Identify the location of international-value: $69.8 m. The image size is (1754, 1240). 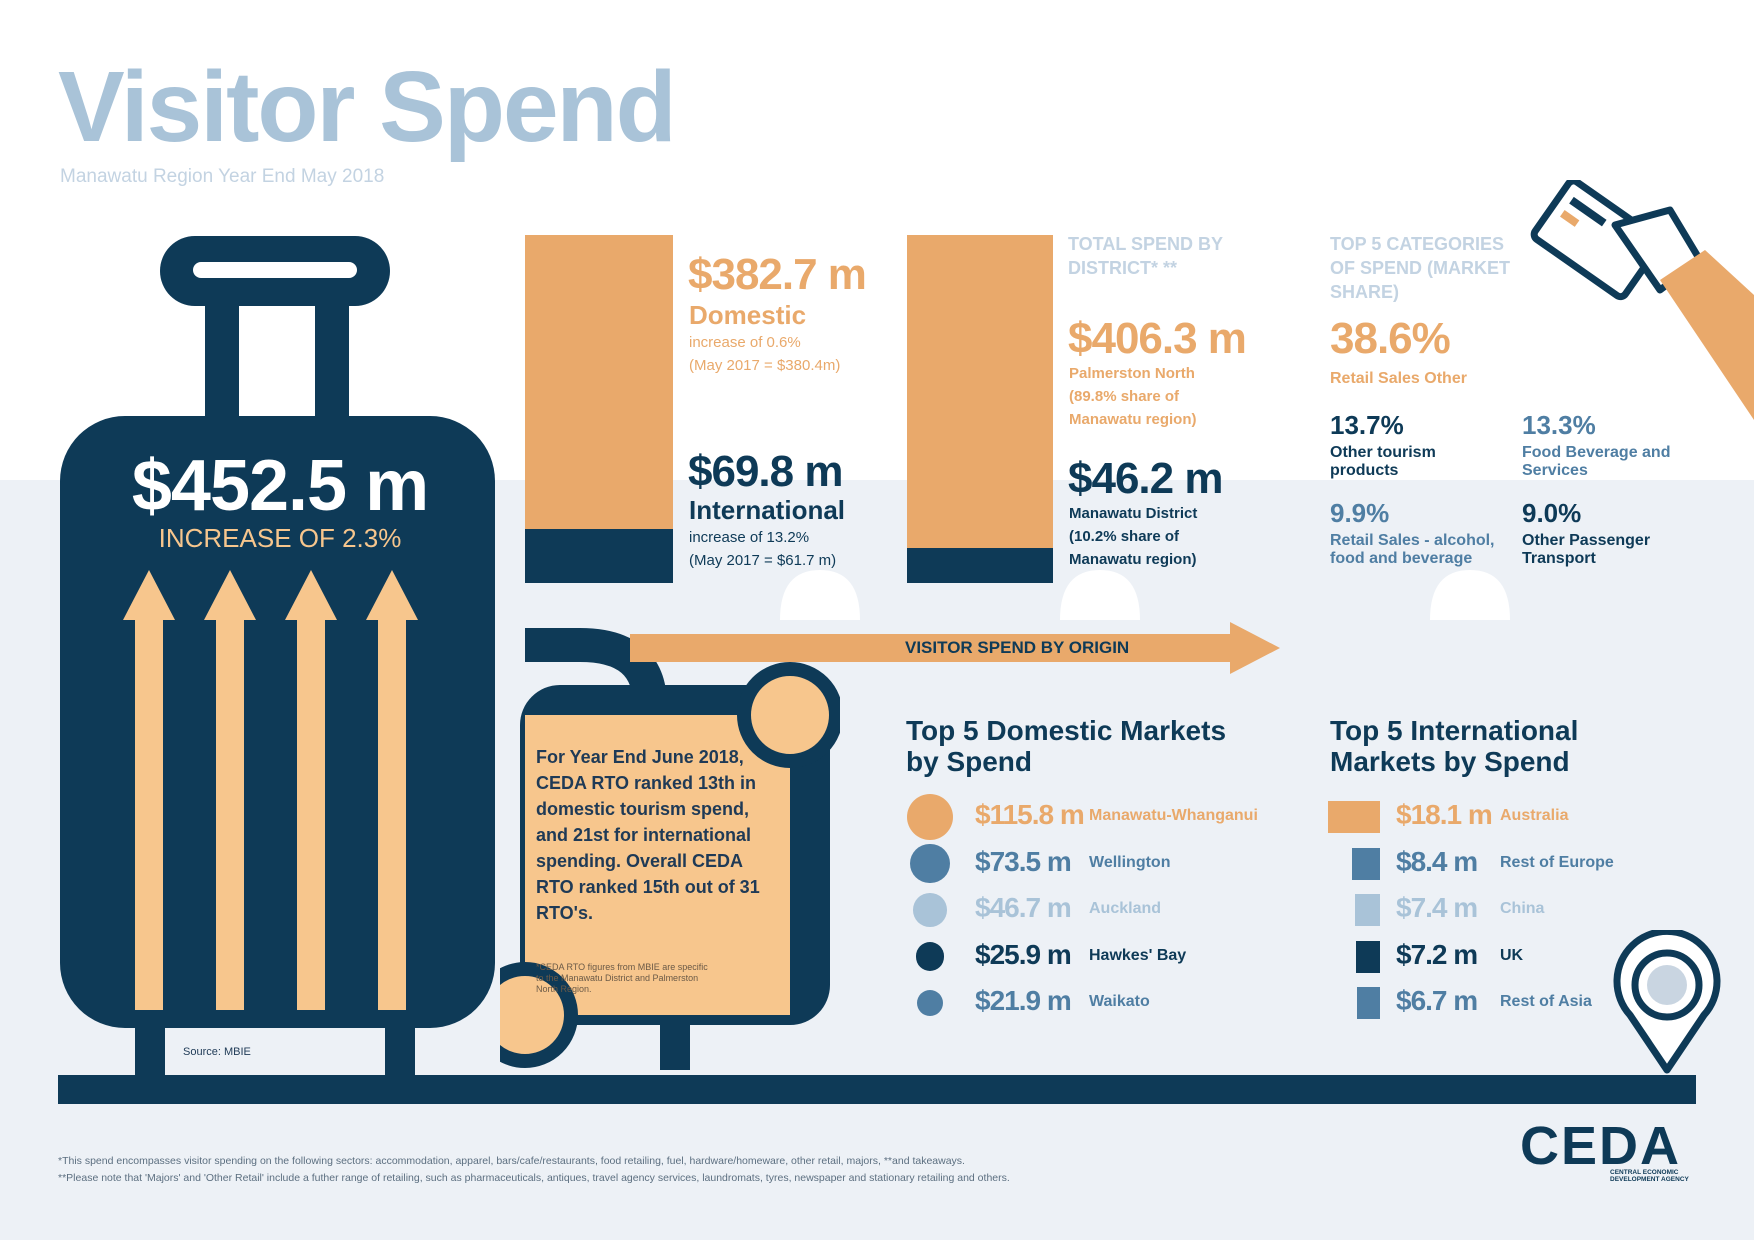
(765, 471).